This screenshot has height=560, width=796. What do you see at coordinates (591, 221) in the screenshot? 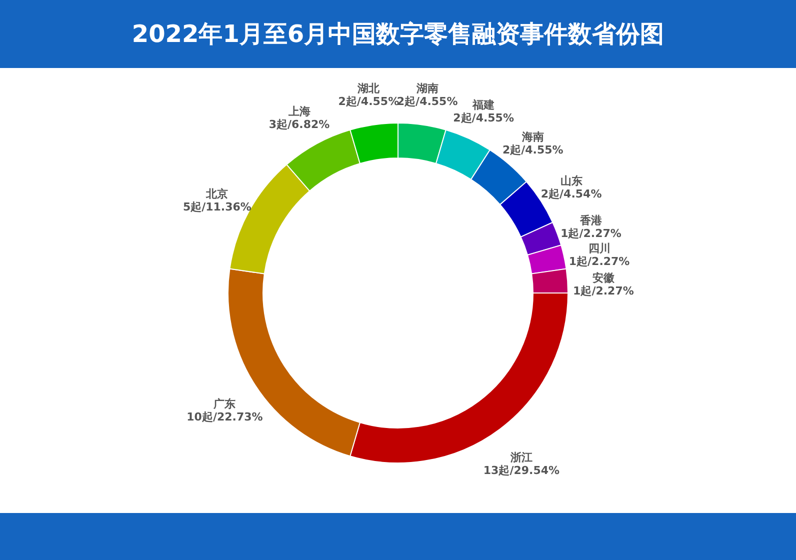
I see `slice-label: 香港` at bounding box center [591, 221].